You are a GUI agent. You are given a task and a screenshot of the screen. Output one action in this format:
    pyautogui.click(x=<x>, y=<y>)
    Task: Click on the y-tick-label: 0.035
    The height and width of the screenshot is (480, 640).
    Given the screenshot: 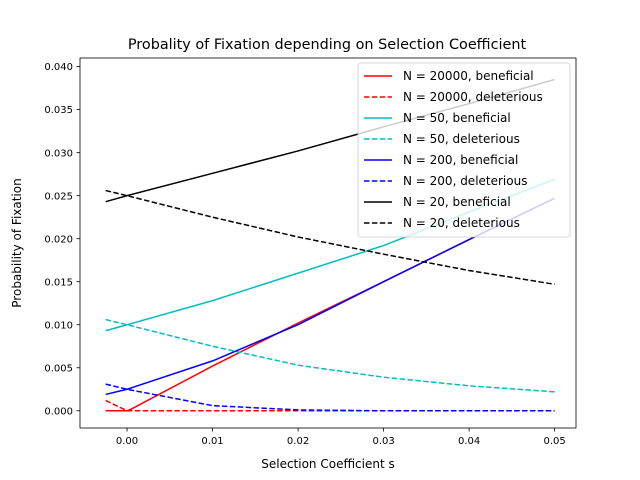 What is the action you would take?
    pyautogui.click(x=58, y=110)
    